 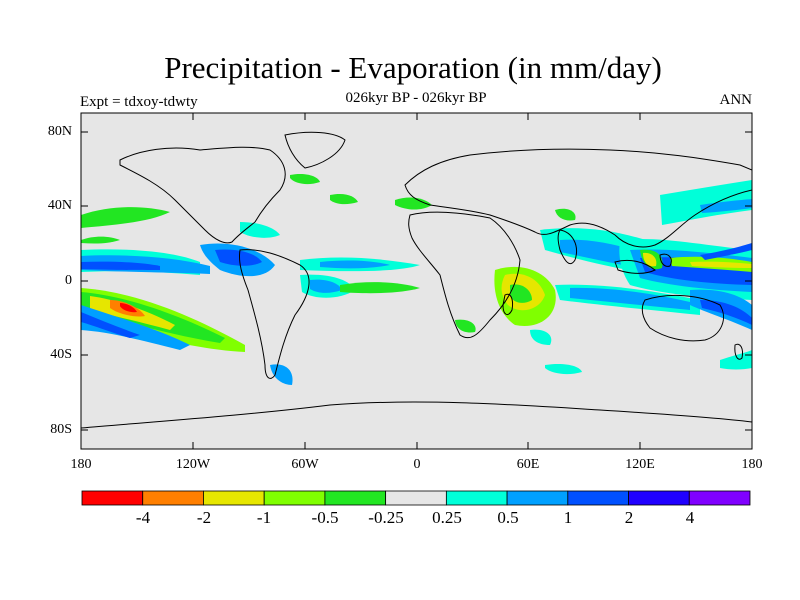 What do you see at coordinates (528, 464) in the screenshot?
I see `lon-label-60e: 60E` at bounding box center [528, 464].